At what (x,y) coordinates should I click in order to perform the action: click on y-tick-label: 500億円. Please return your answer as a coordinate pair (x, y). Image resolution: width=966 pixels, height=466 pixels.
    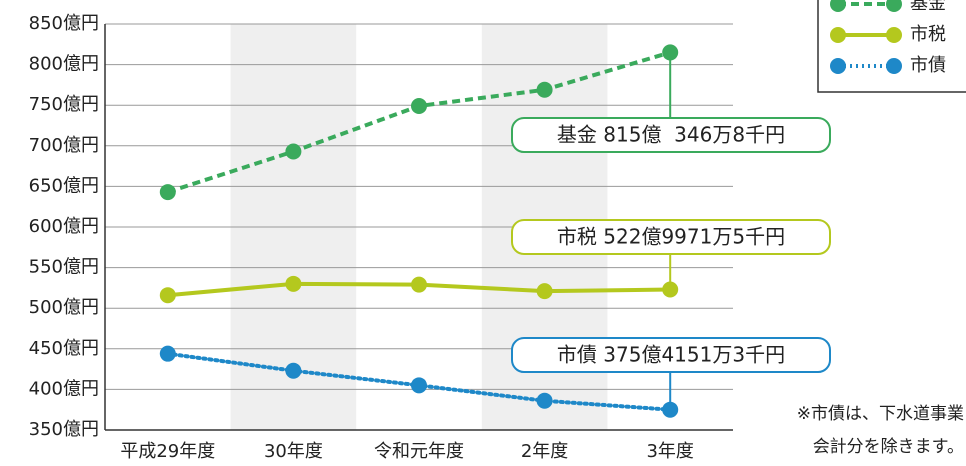
    Looking at the image, I should click on (64, 307).